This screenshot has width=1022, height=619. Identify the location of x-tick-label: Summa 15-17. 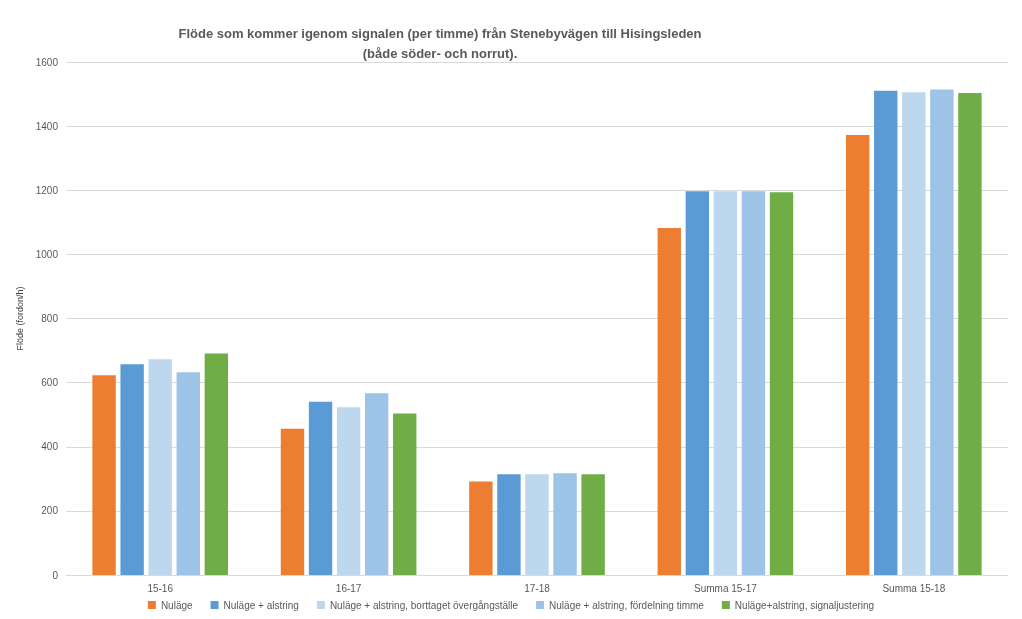
(725, 588).